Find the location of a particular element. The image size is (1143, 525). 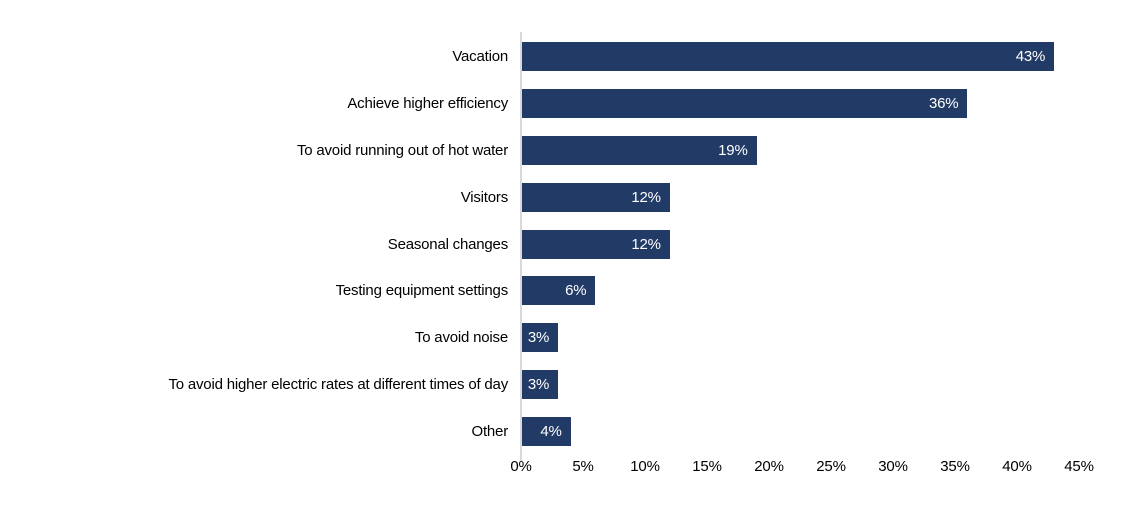

bar-value-label: 43% is located at coordinates (1030, 56).